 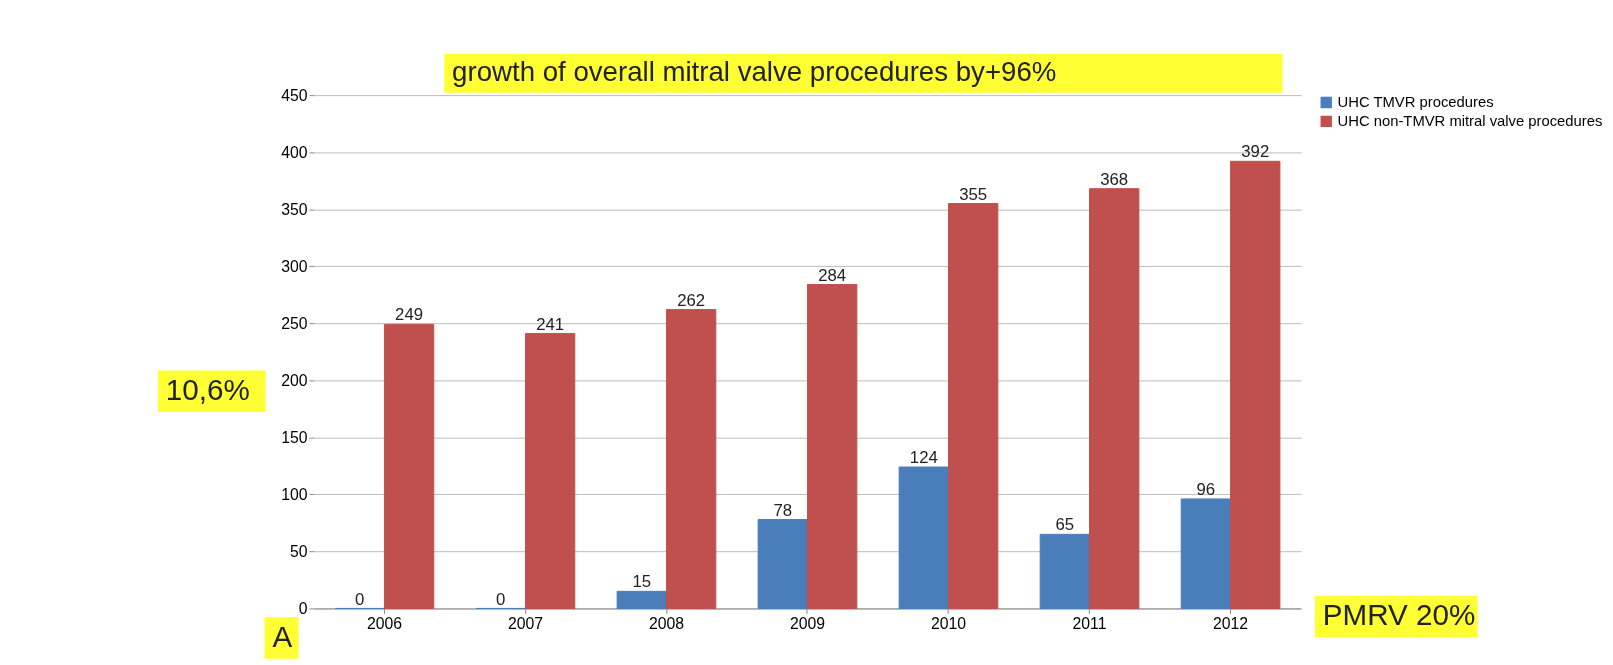 I want to click on data-label: 368, so click(x=1114, y=179).